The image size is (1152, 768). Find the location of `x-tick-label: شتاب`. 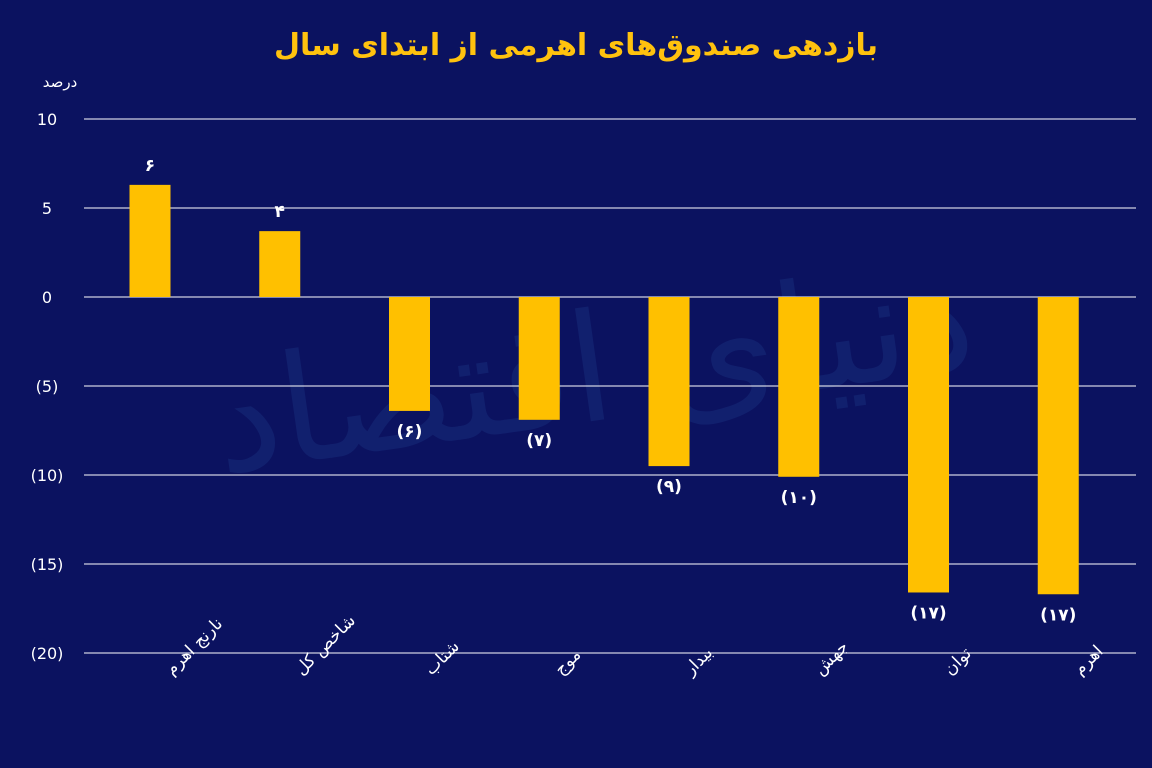

x-tick-label: شتاب is located at coordinates (442, 658).